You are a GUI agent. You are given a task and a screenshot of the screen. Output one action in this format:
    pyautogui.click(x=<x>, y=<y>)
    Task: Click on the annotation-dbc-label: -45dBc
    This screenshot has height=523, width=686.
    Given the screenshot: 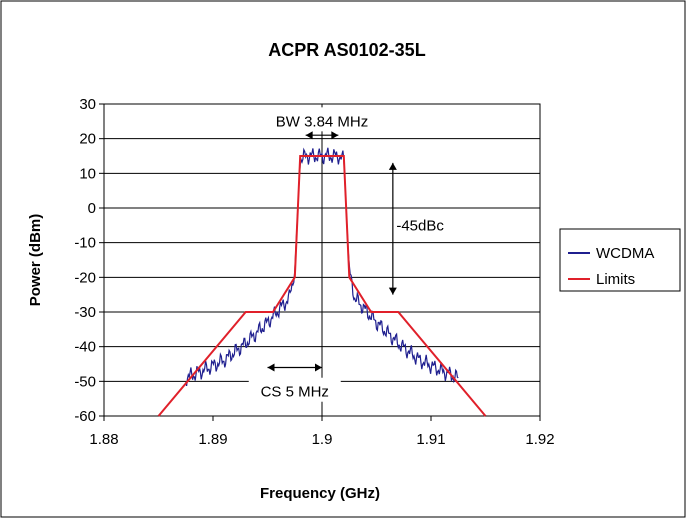 What is the action you would take?
    pyautogui.click(x=420, y=225)
    